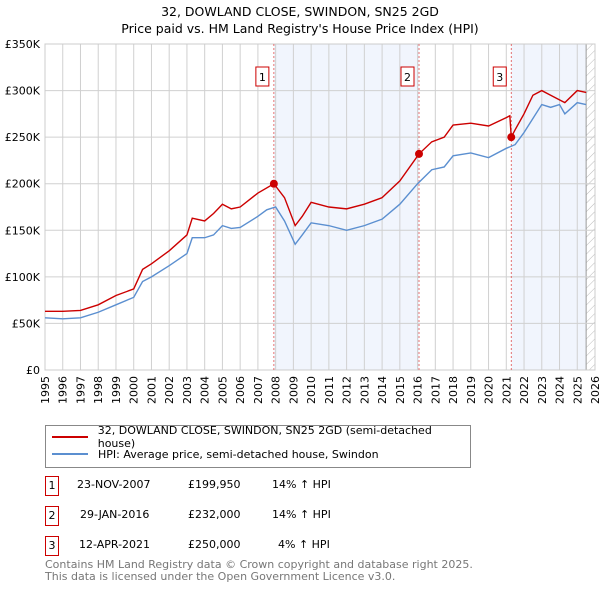 This screenshot has width=600, height=590. I want to click on x-tick-label: 2000, so click(134, 390).